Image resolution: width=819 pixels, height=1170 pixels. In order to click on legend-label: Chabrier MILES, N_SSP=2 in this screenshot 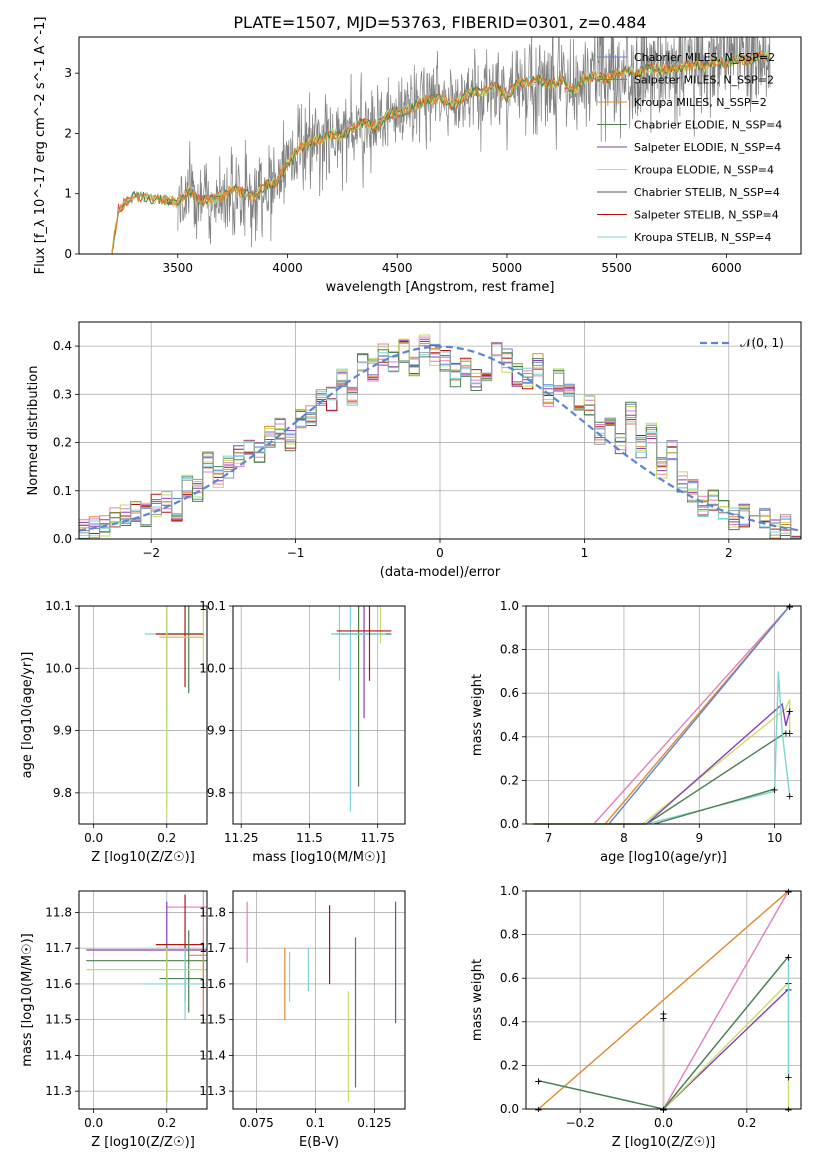, I will do `click(704, 57)`.